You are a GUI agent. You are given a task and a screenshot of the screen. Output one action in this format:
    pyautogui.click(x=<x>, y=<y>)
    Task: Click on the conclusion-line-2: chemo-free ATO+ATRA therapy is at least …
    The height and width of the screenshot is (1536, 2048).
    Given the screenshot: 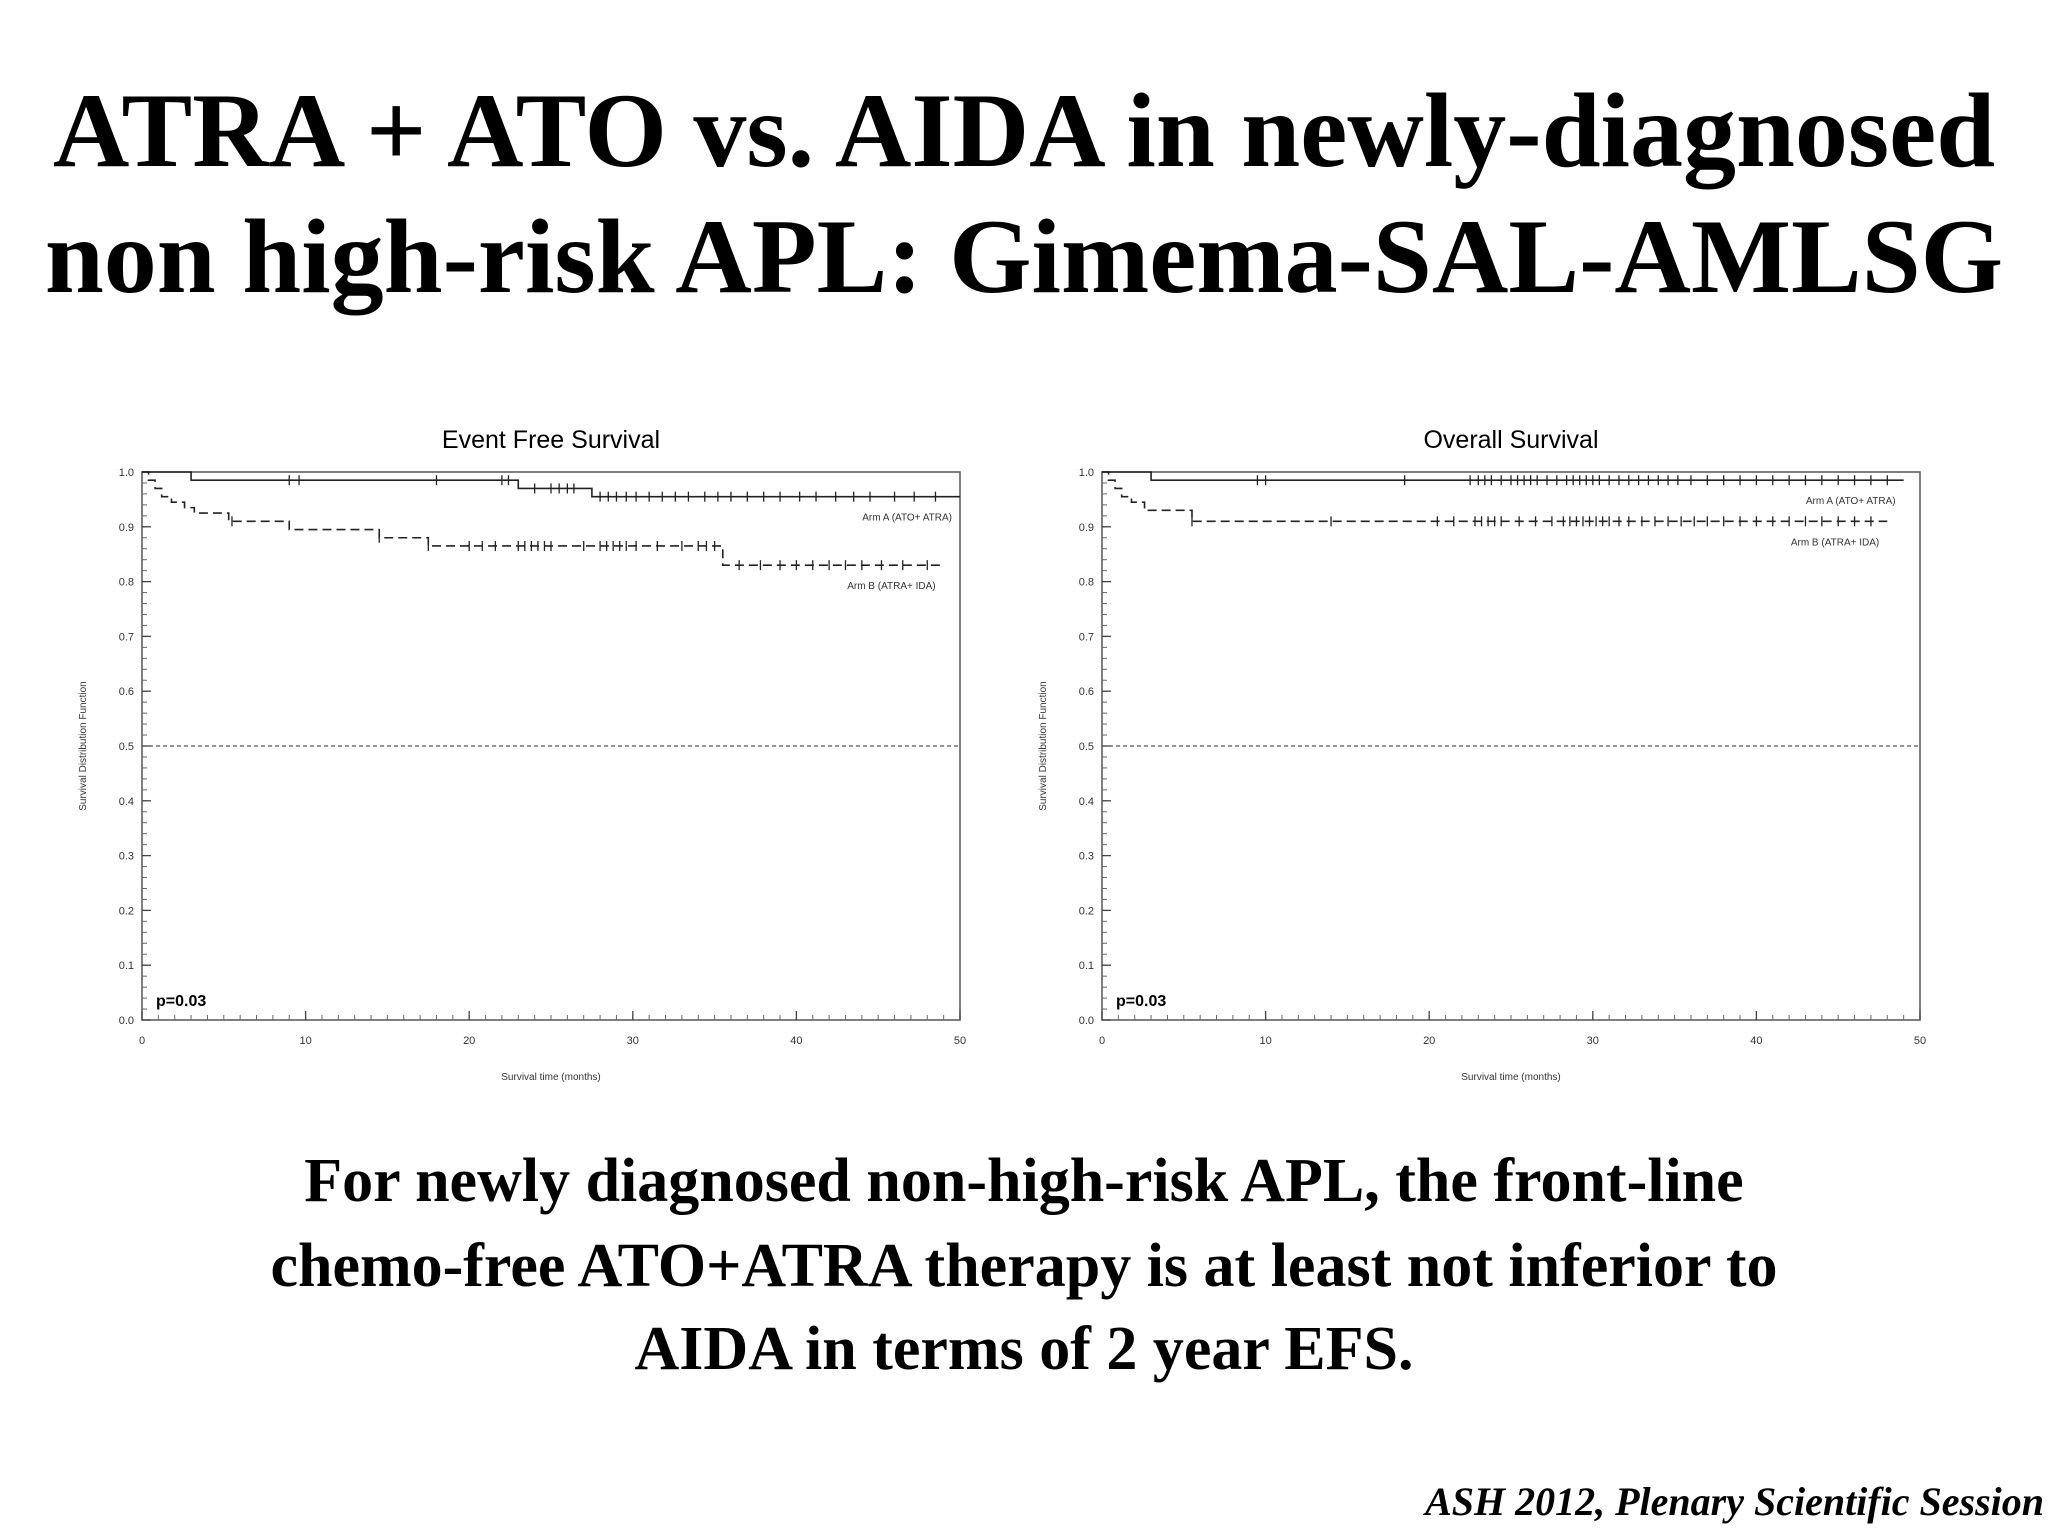 What is the action you would take?
    pyautogui.click(x=1024, y=1266)
    